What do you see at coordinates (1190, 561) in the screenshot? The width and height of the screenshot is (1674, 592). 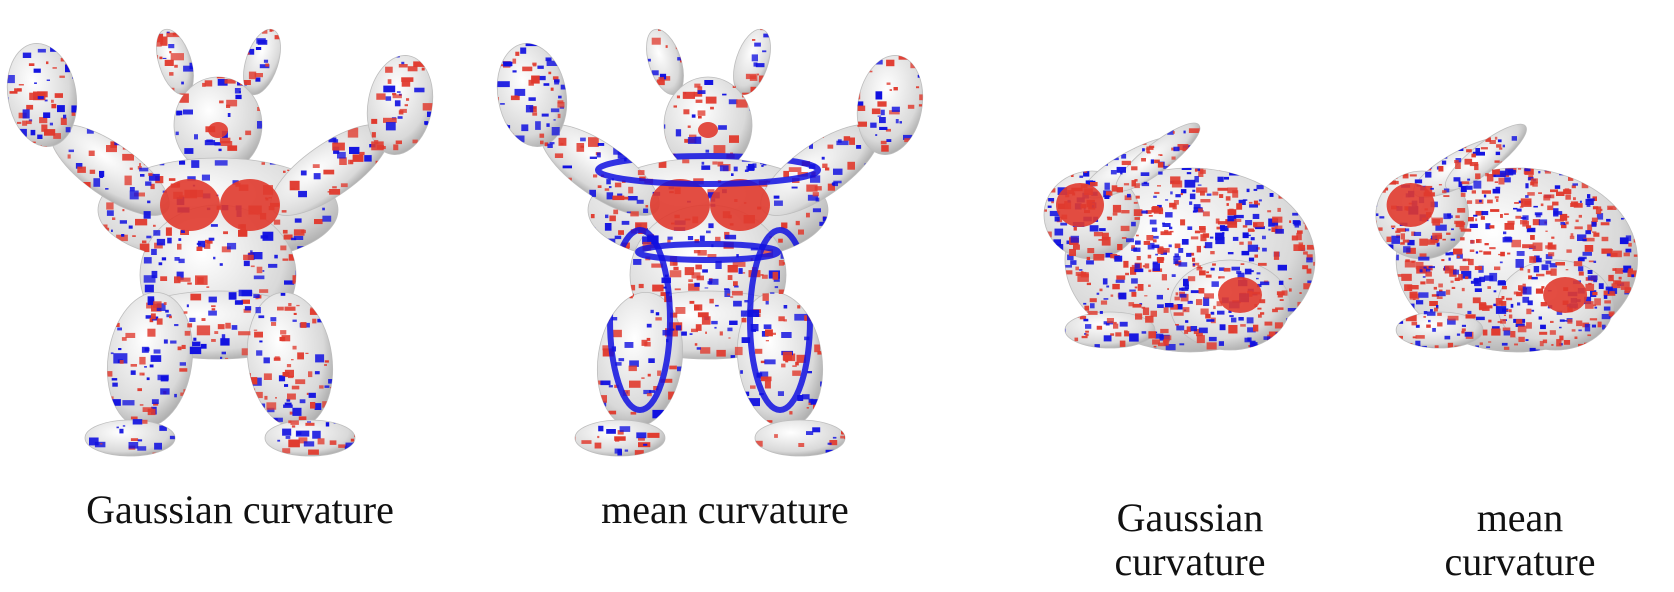 I see `caption-bunny-gaussian-line2: curvature` at bounding box center [1190, 561].